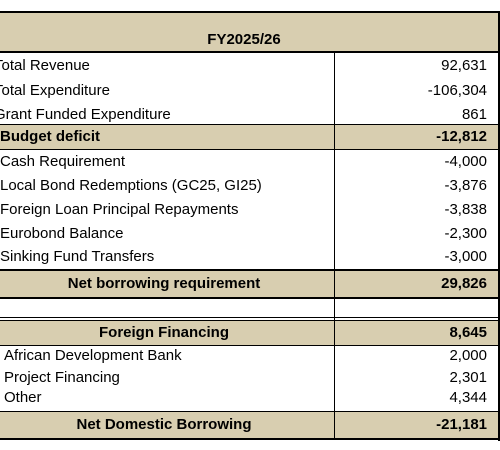  I want to click on table-row-cash-requirement: Cash Requirement -4,000, so click(250, 164).